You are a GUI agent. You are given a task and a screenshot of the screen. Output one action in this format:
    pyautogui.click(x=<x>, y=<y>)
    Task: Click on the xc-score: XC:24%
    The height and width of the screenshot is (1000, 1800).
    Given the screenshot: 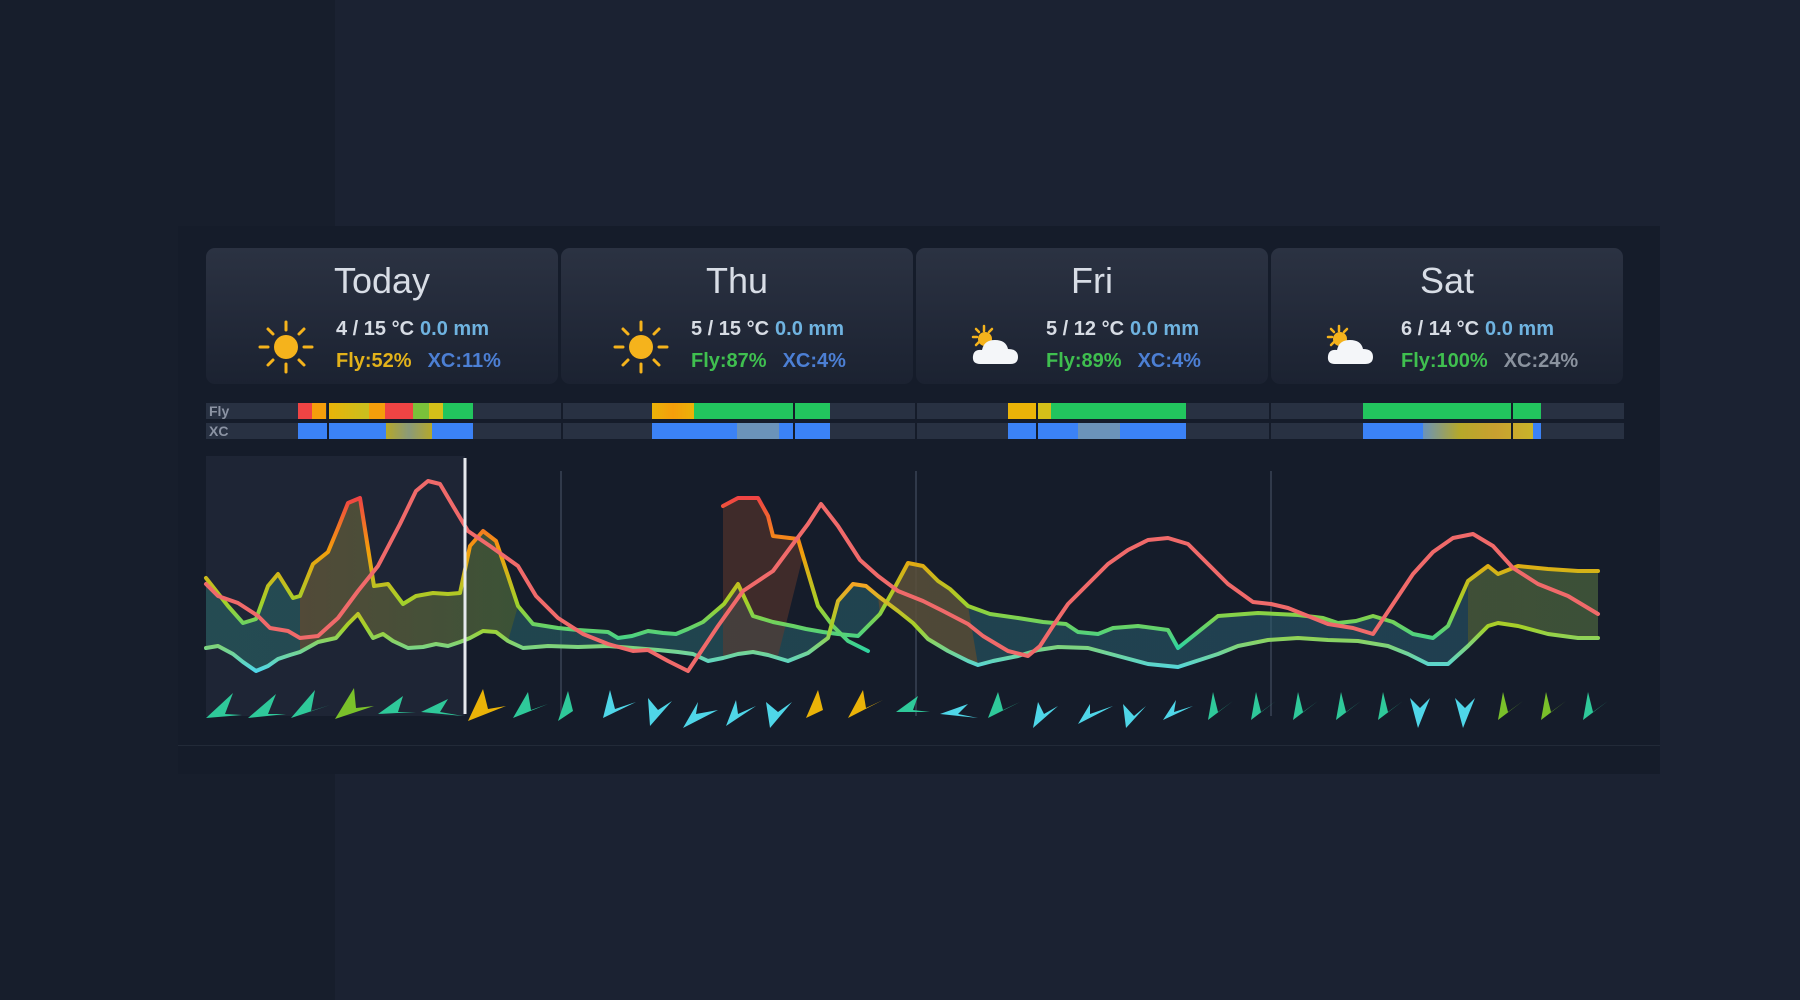 What is the action you would take?
    pyautogui.click(x=1541, y=361)
    